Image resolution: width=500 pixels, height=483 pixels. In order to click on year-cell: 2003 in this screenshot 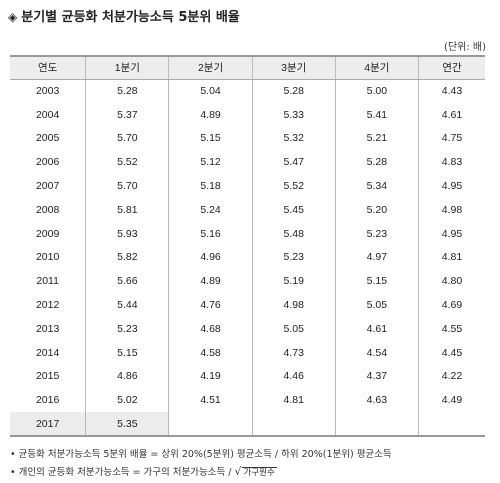, I will do `click(47, 91)`.